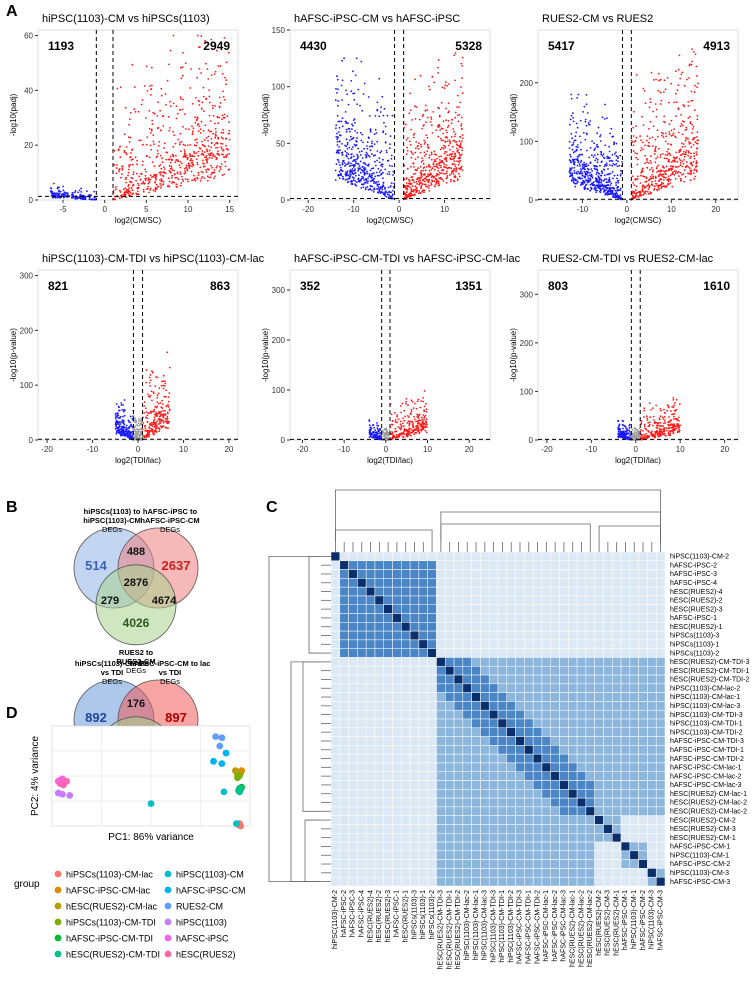  I want to click on y-axis-label: -log10(padj), so click(265, 114).